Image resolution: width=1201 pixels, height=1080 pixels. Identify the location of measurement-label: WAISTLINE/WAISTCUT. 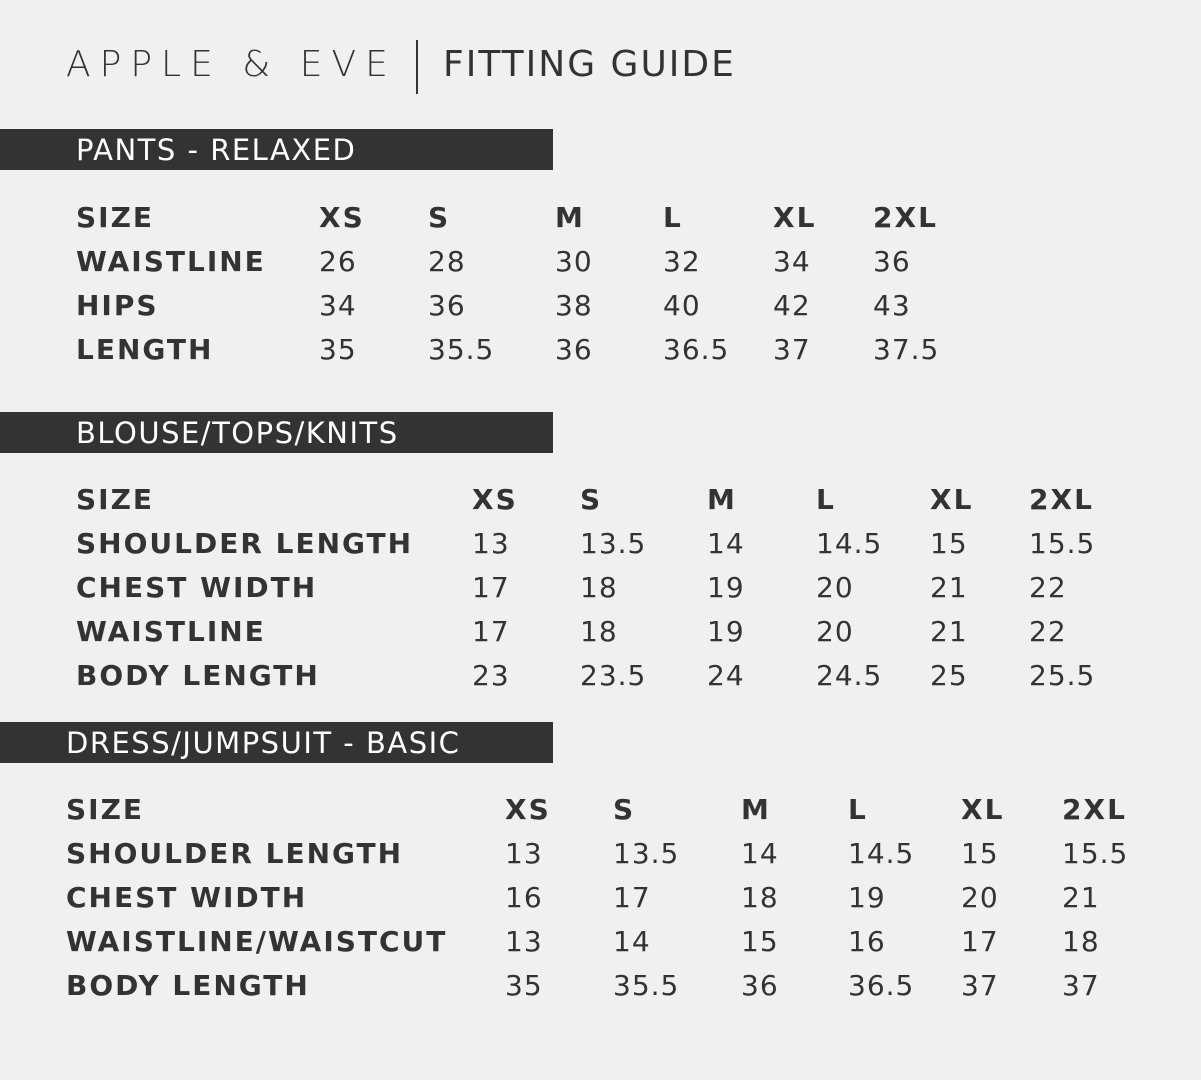
(257, 941).